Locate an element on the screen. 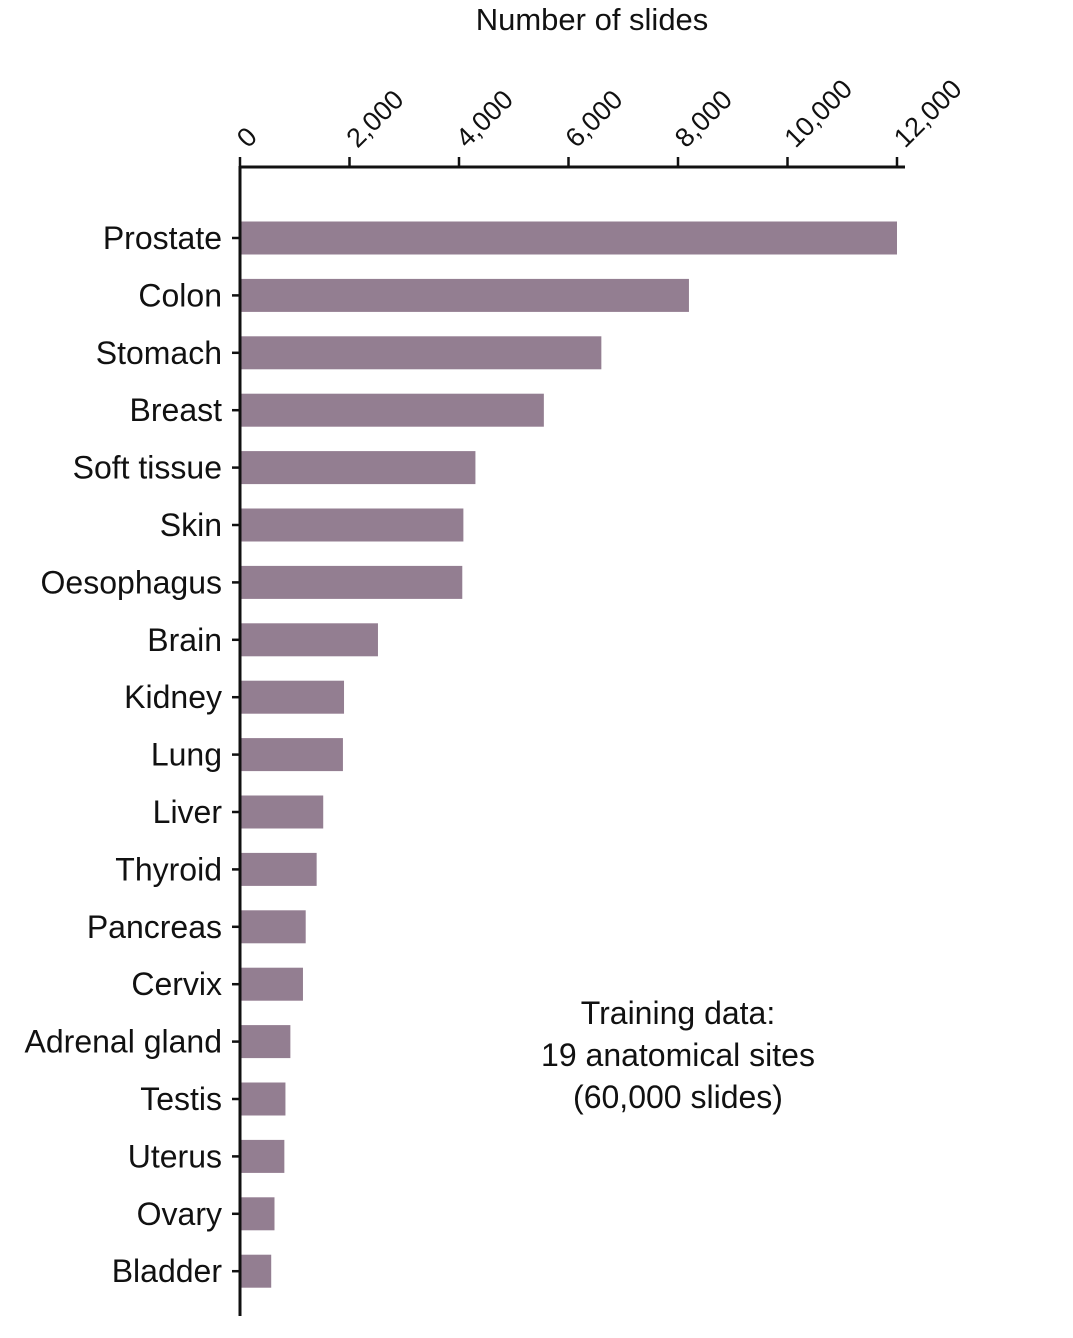 The image size is (1073, 1338). category-label-liver: Liver is located at coordinates (188, 812).